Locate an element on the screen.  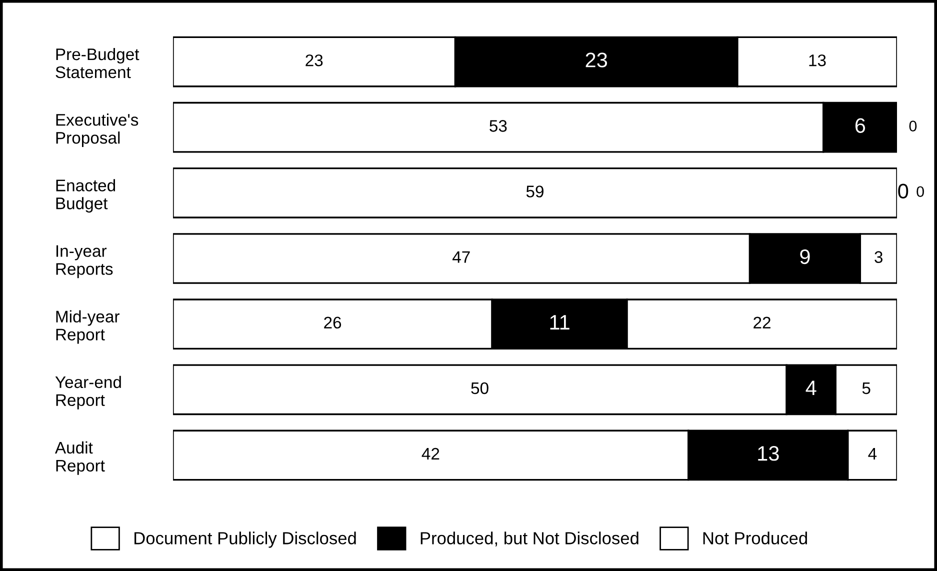
y-tick-label: In-year Reports is located at coordinates (84, 261).